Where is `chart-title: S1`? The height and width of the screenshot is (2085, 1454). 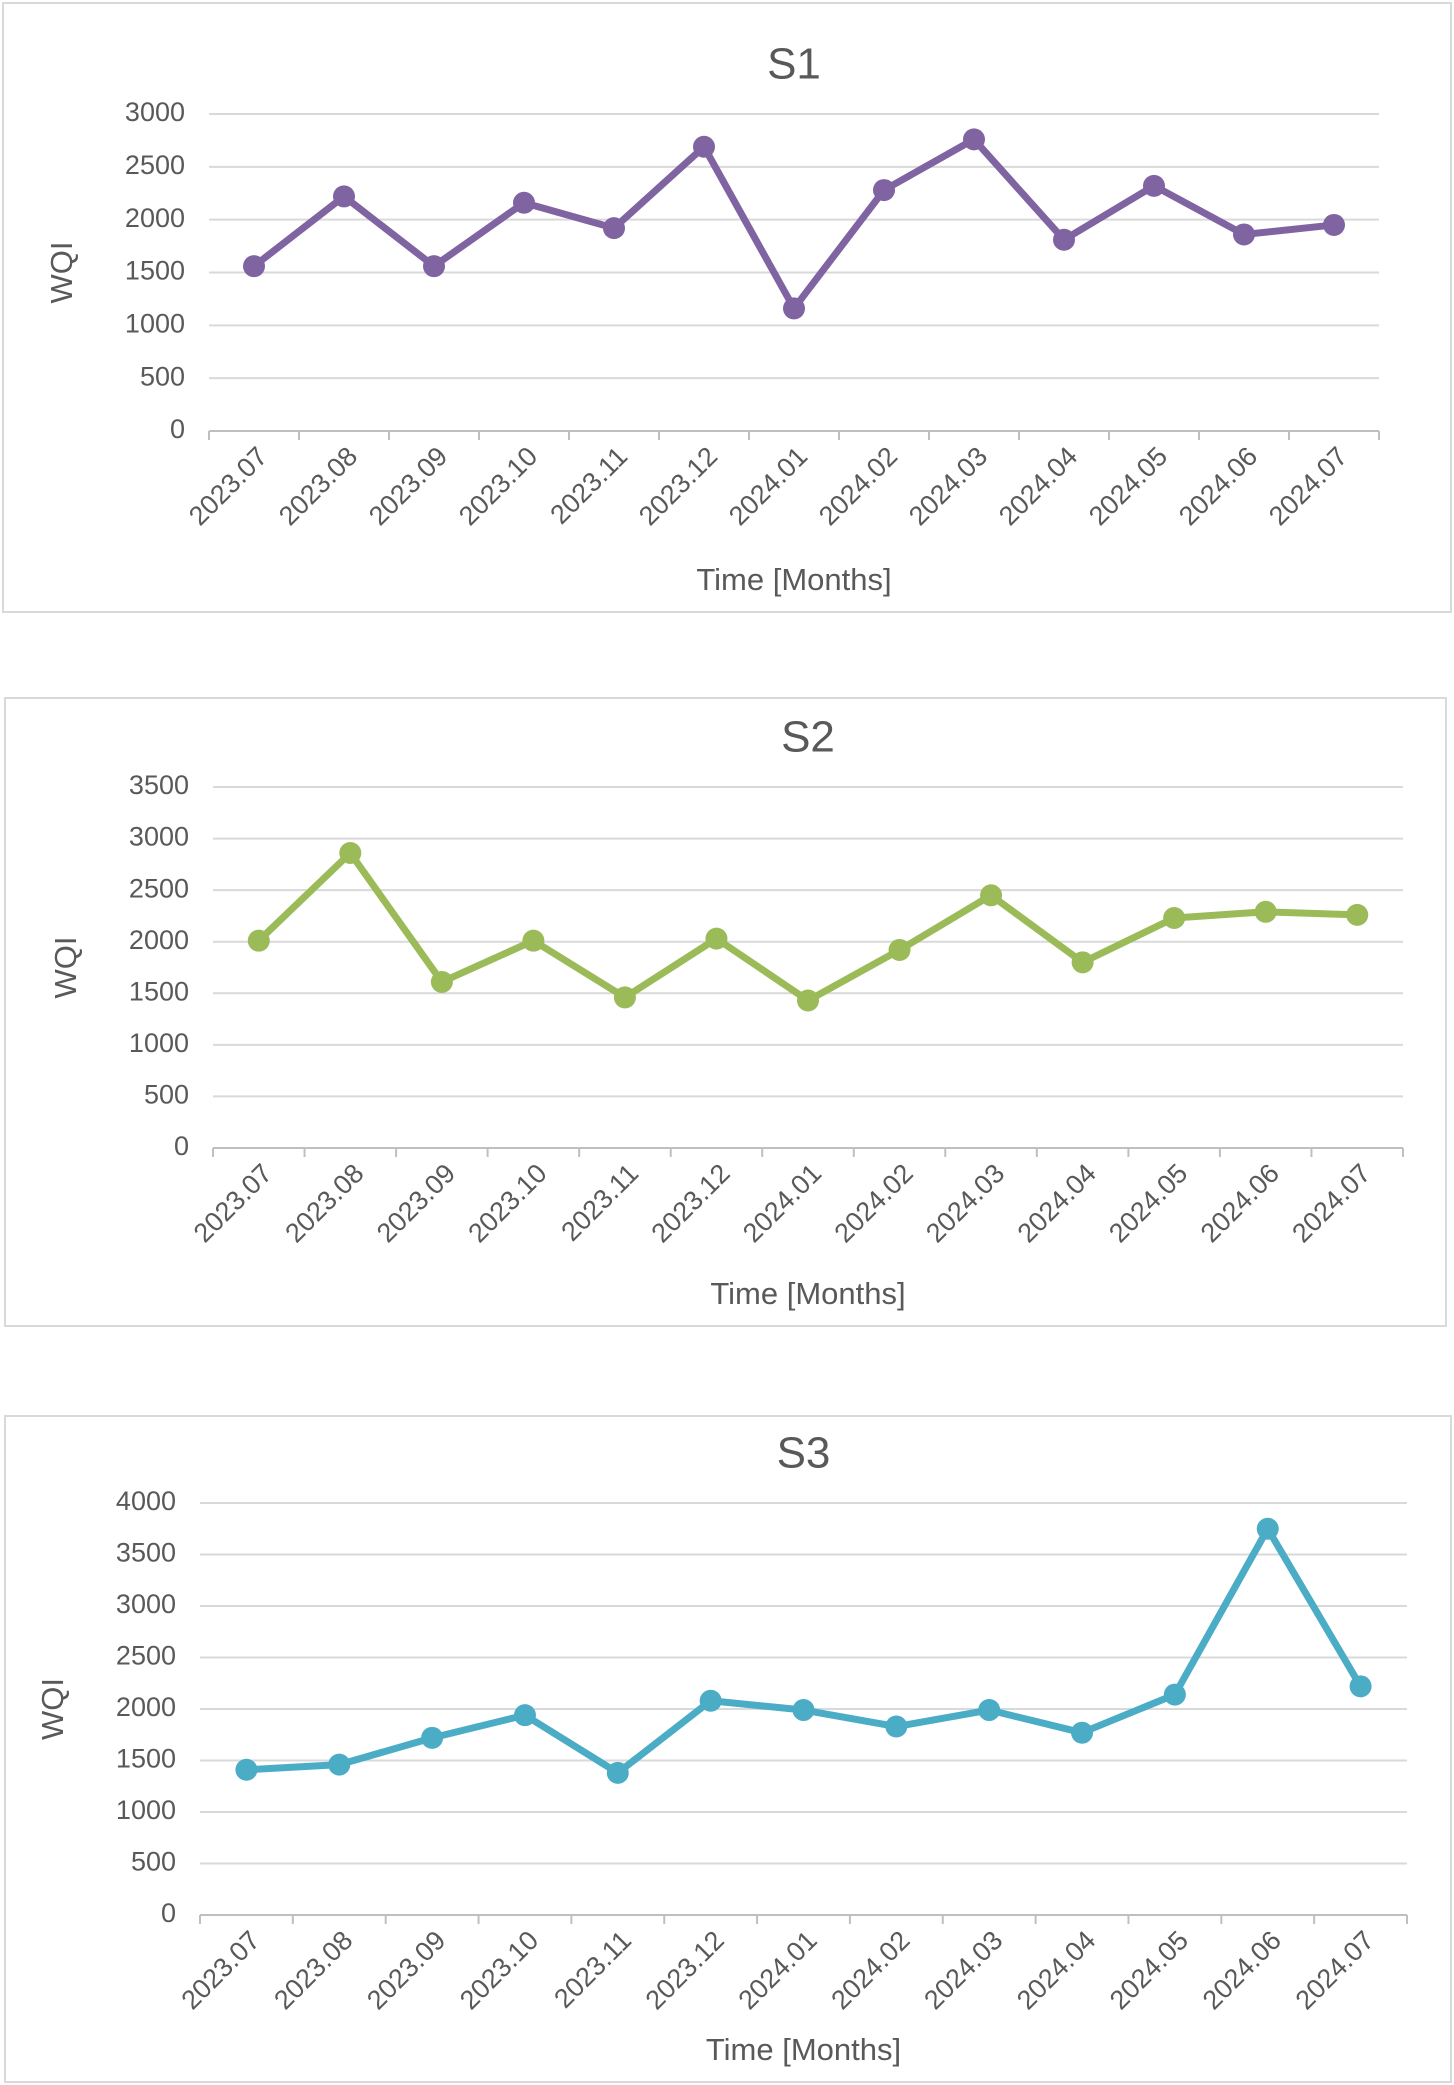
chart-title: S1 is located at coordinates (794, 64).